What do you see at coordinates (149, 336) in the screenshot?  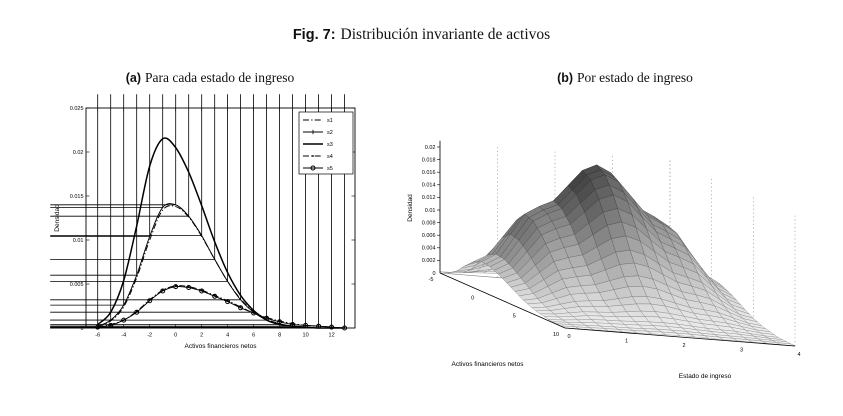 I see `svg-text: -2` at bounding box center [149, 336].